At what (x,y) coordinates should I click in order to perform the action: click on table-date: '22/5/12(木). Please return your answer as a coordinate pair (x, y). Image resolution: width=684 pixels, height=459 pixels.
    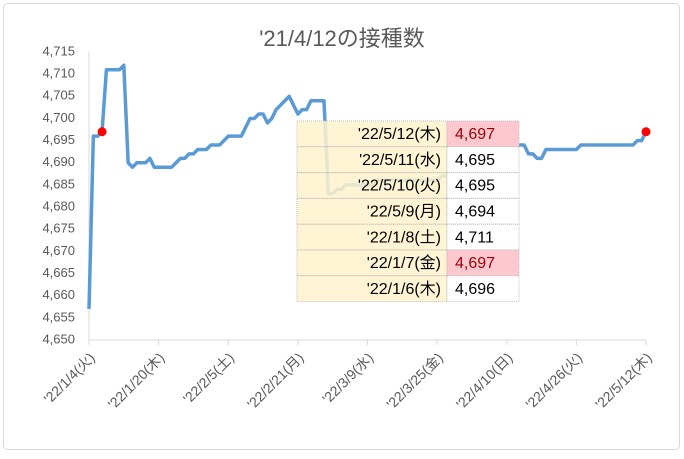
    Looking at the image, I should click on (399, 134).